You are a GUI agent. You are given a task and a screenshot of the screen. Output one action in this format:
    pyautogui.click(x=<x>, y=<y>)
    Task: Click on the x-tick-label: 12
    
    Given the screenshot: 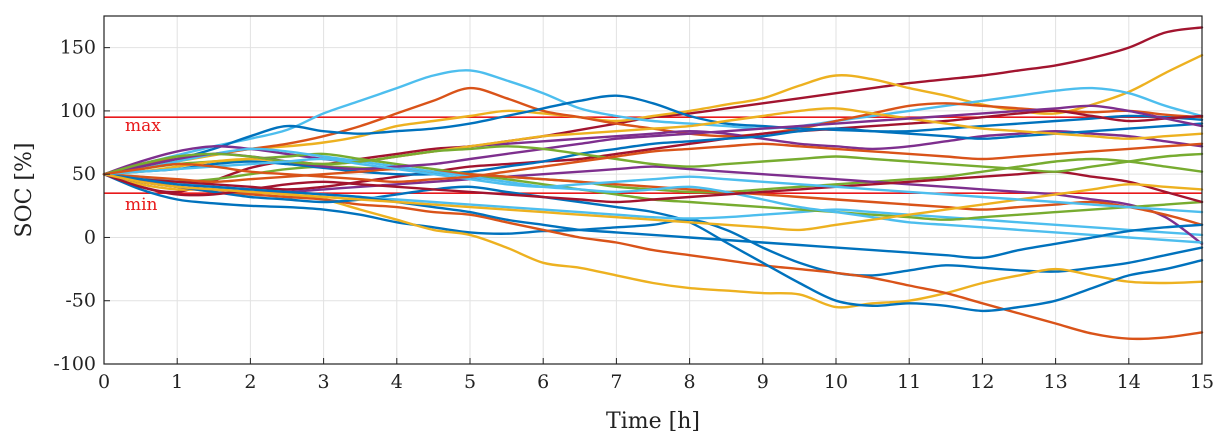 What is the action you would take?
    pyautogui.click(x=982, y=382)
    